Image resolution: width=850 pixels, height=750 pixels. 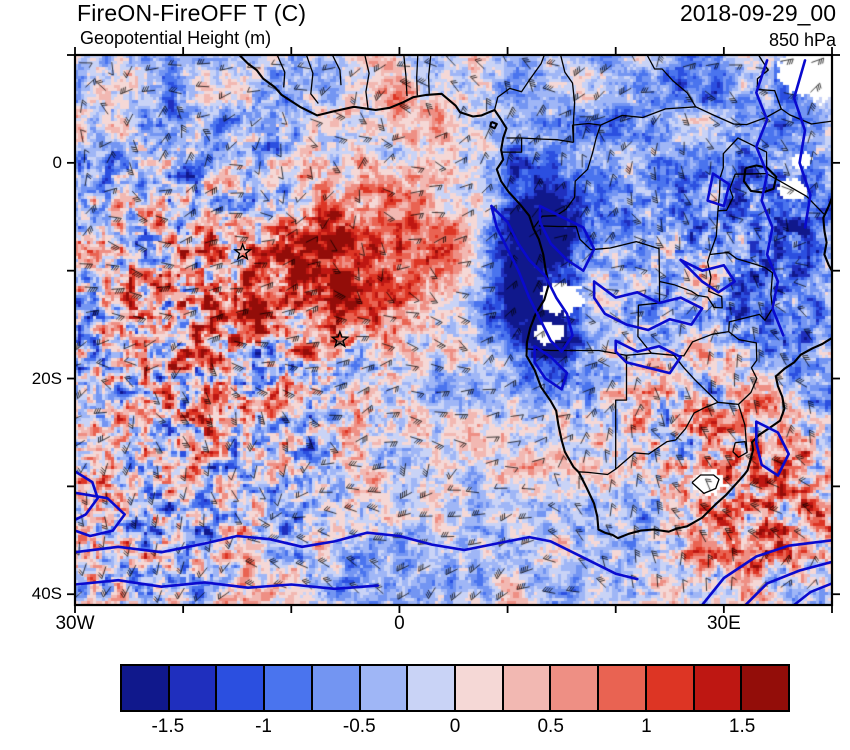 What do you see at coordinates (399, 623) in the screenshot?
I see `x-axis-label-1: 0` at bounding box center [399, 623].